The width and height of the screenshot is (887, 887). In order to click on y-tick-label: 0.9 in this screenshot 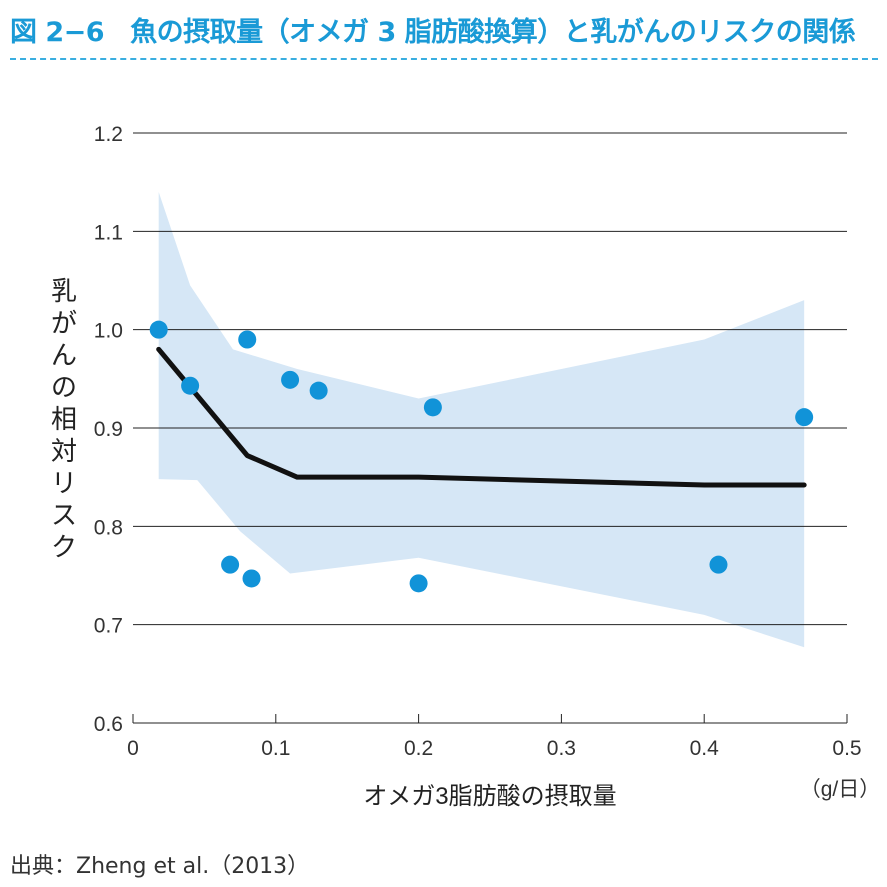, I will do `click(108, 429)`.